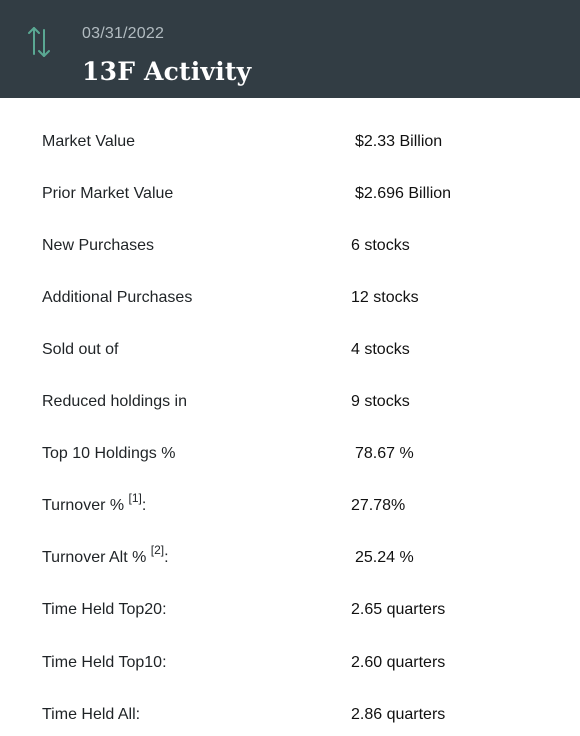 Image resolution: width=580 pixels, height=736 pixels. What do you see at coordinates (80, 349) in the screenshot?
I see `row-label: Sold out of` at bounding box center [80, 349].